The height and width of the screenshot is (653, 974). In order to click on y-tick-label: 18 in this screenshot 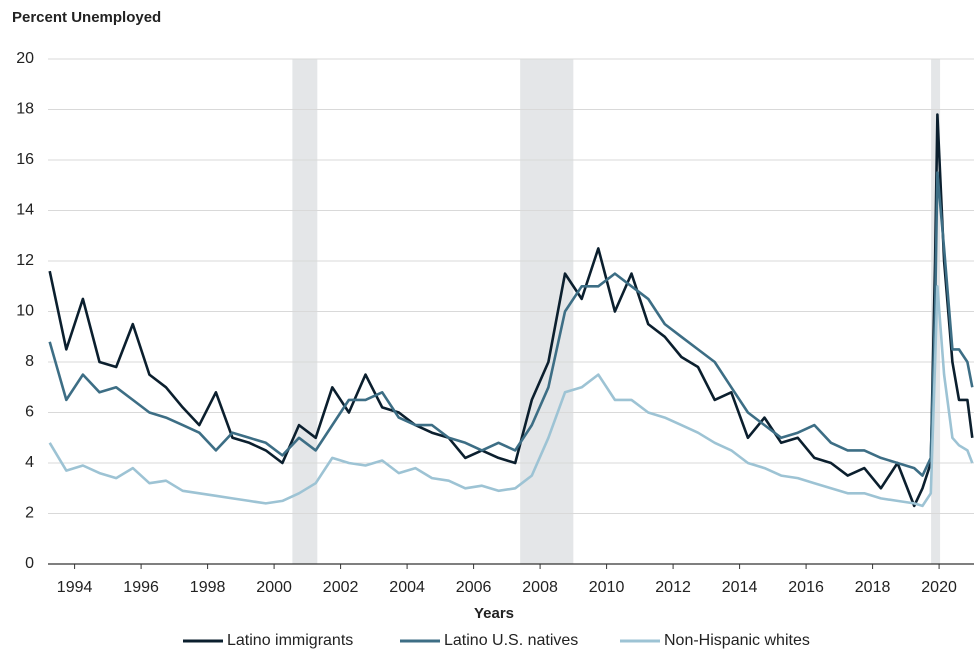, I will do `click(25, 109)`.